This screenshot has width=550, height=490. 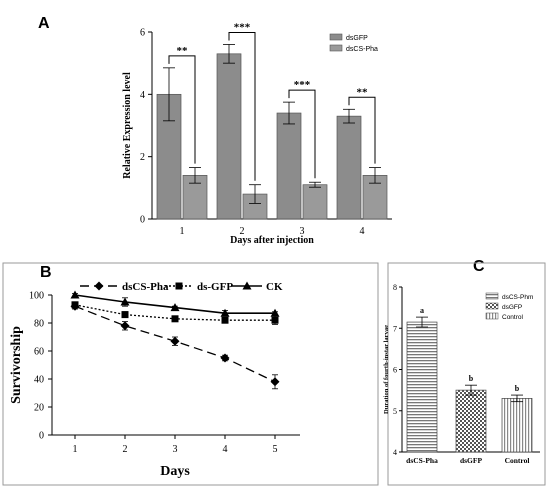 I want to click on b-y-tick-label: 80, so click(x=39, y=324).